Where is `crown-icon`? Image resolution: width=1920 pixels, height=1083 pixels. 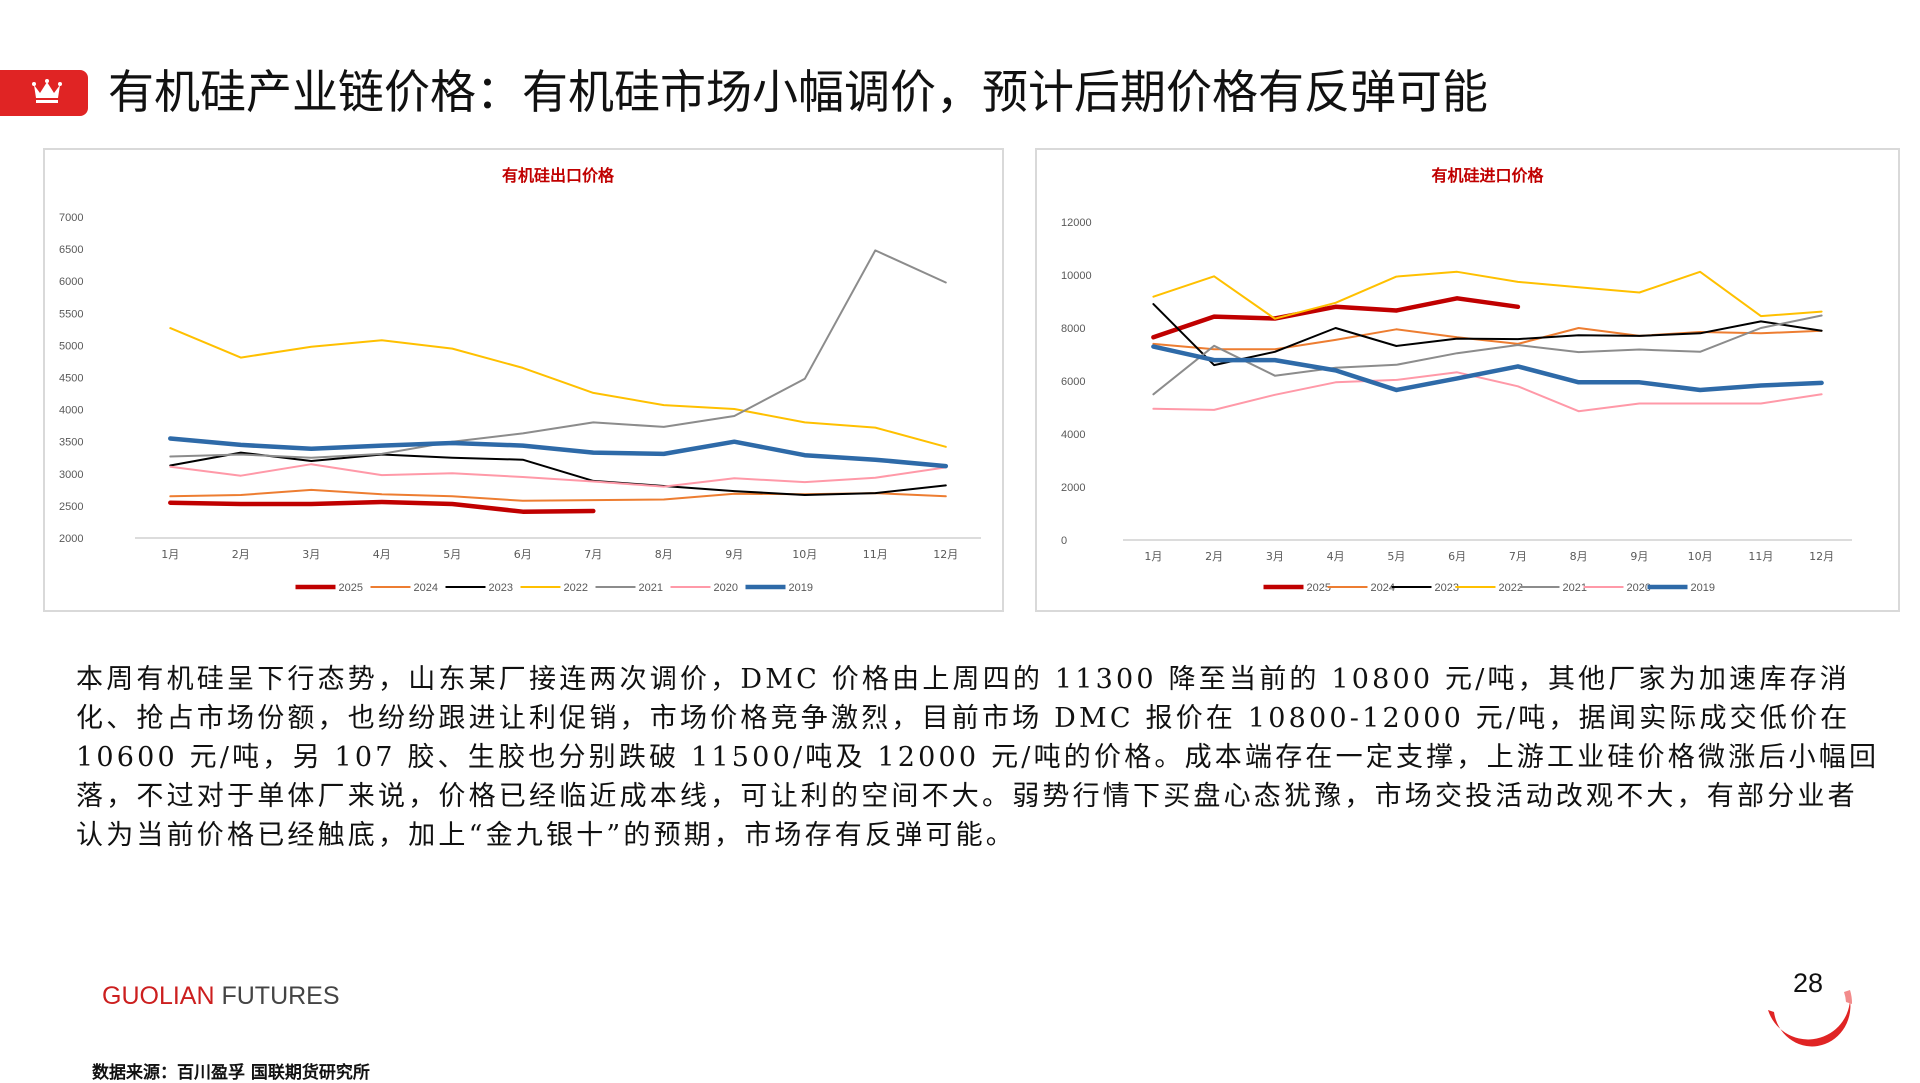
crown-icon is located at coordinates (47, 91).